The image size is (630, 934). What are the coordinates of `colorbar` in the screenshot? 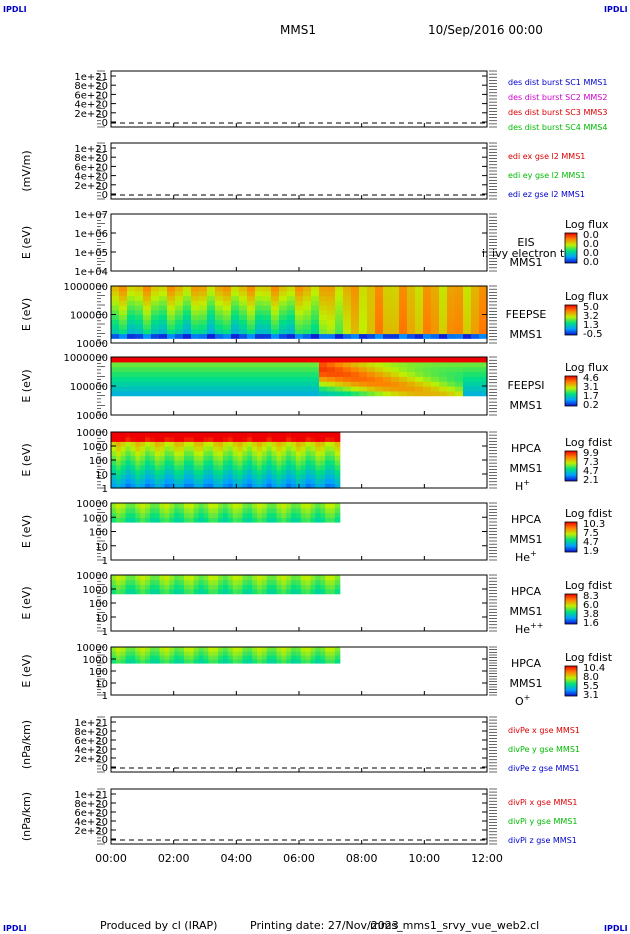 It's located at (571, 466).